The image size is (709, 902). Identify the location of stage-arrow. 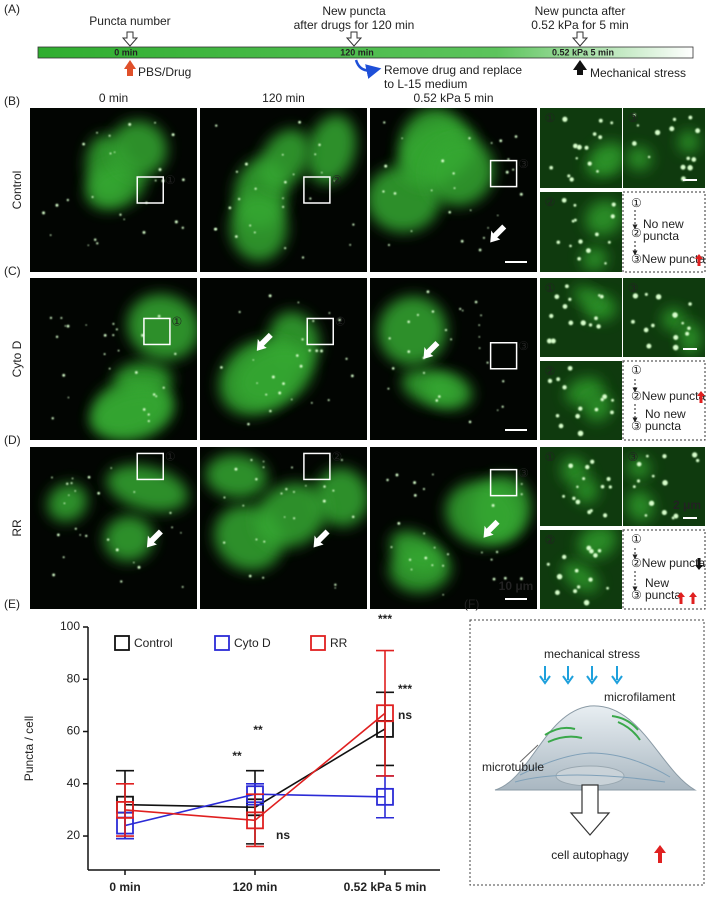
(580, 39).